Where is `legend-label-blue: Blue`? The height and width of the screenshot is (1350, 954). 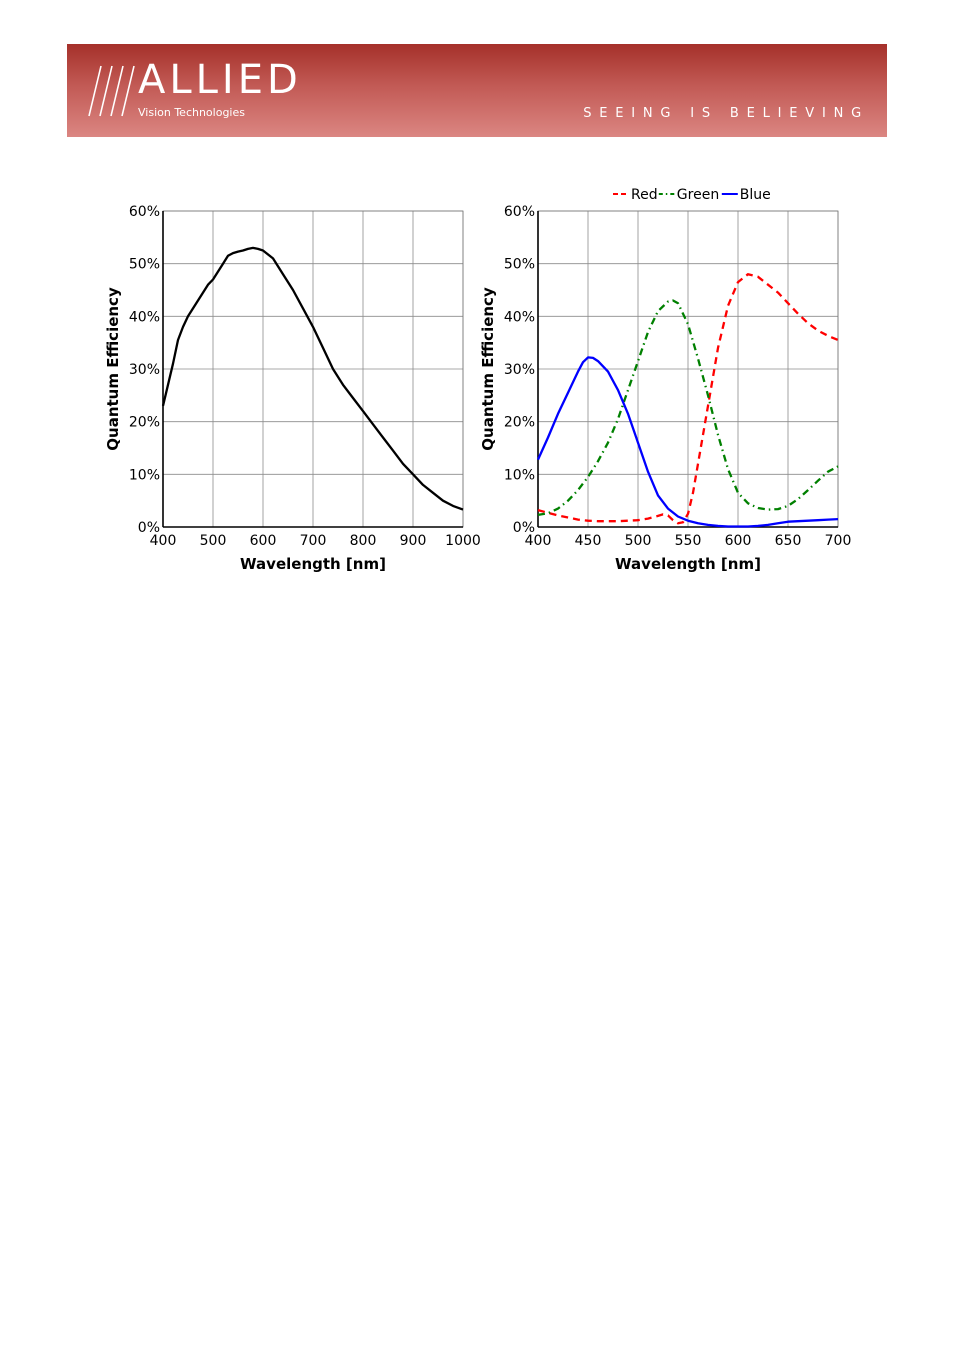 legend-label-blue: Blue is located at coordinates (755, 195).